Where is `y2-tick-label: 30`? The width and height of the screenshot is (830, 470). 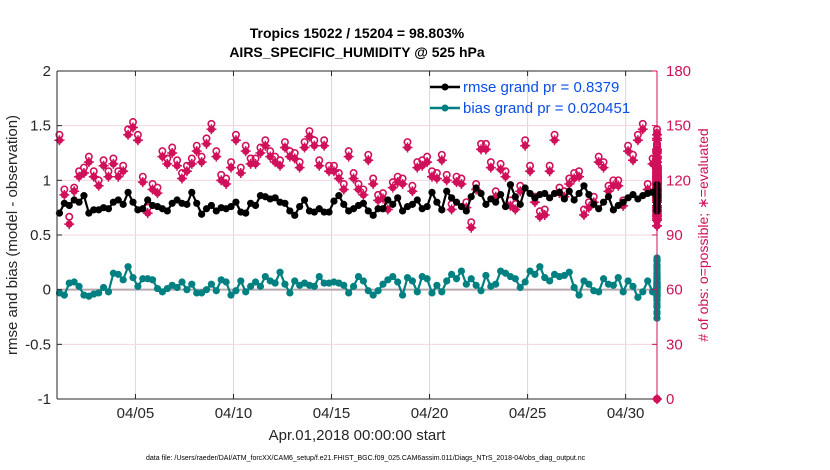
y2-tick-label: 30 is located at coordinates (674, 344).